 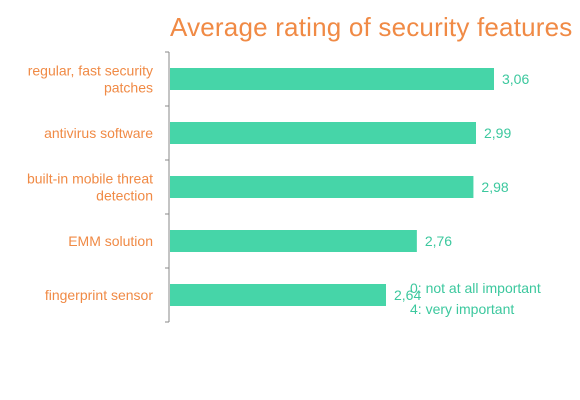 I want to click on category-label: EMM solution, so click(x=110, y=241).